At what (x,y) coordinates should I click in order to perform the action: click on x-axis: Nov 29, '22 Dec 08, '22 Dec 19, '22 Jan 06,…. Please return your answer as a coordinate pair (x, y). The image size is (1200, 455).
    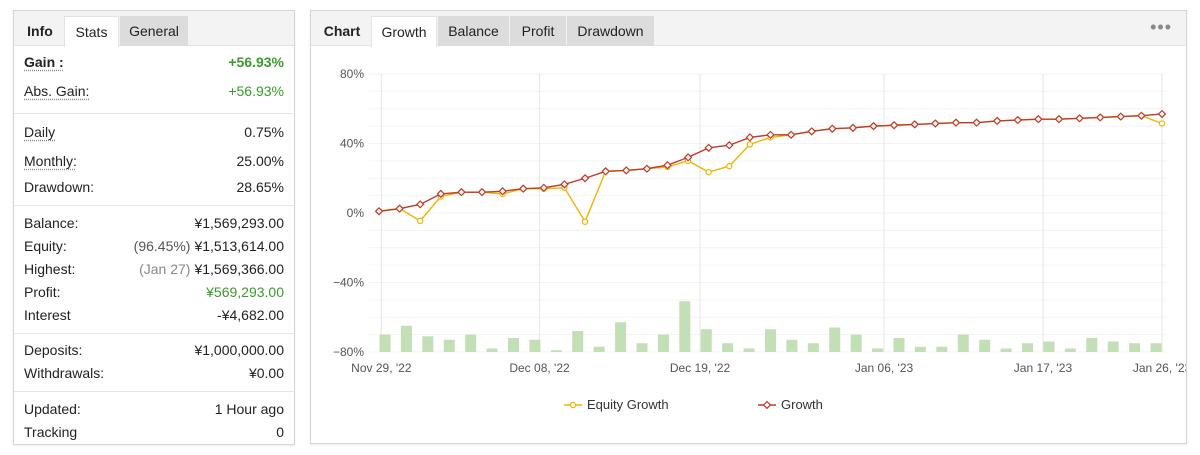
    Looking at the image, I should click on (768, 368).